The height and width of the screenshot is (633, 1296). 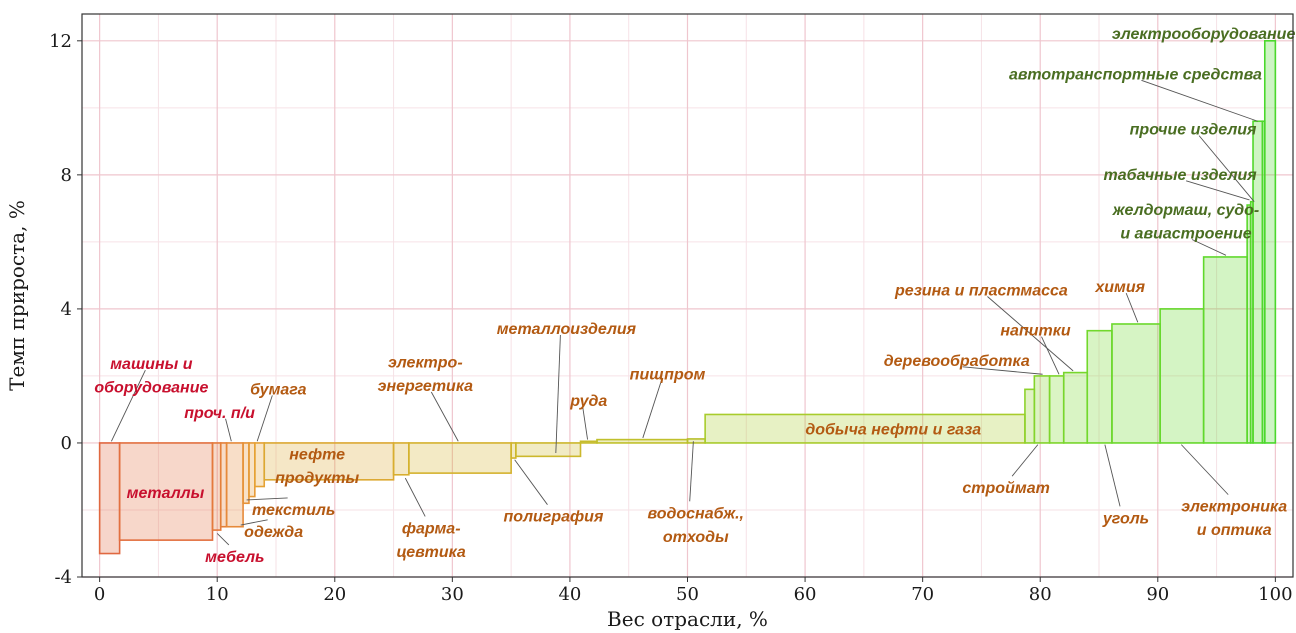 I want to click on chart-label: цевтика, so click(x=431, y=552).